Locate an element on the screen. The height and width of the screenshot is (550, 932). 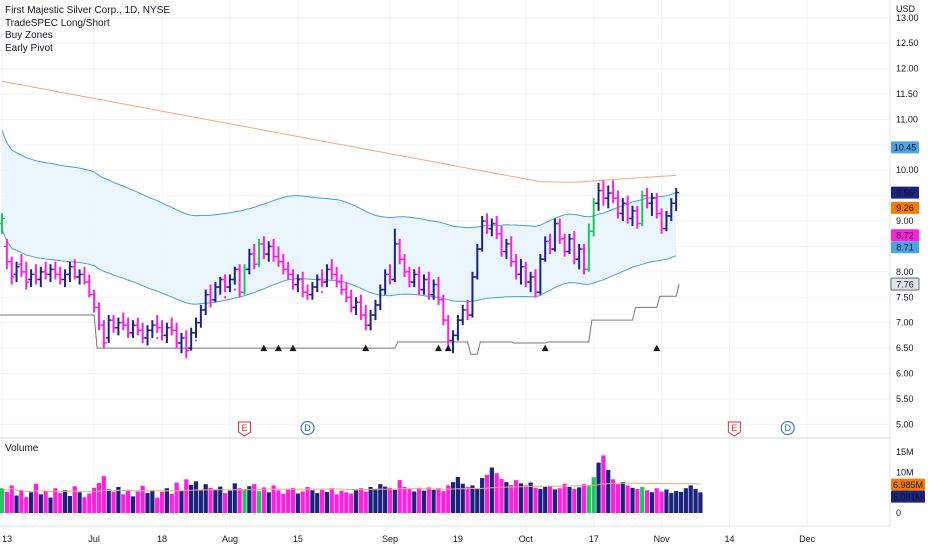
price-tick-label: 5.50 is located at coordinates (905, 399).